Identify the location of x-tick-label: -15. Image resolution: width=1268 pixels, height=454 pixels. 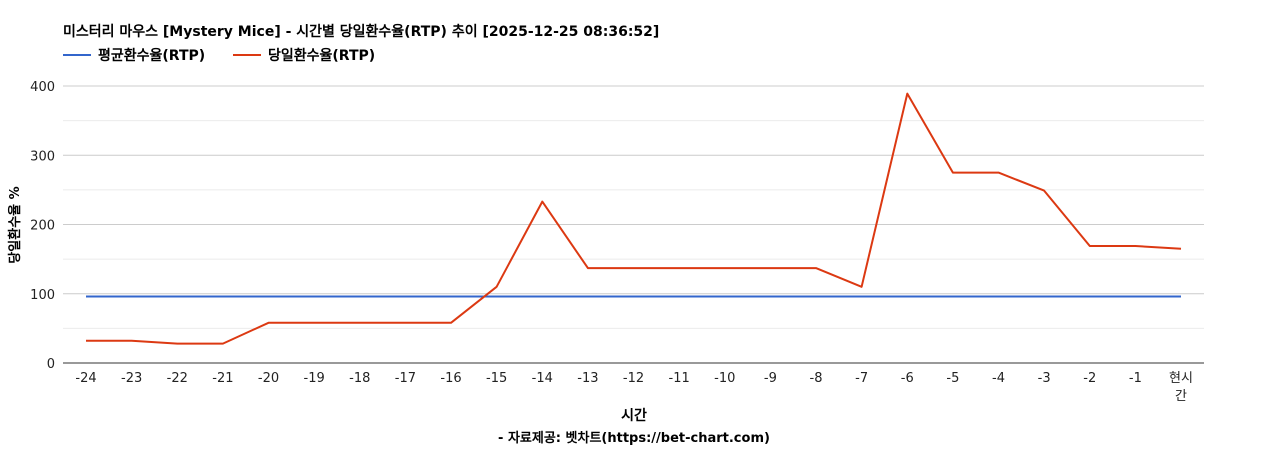
(496, 378).